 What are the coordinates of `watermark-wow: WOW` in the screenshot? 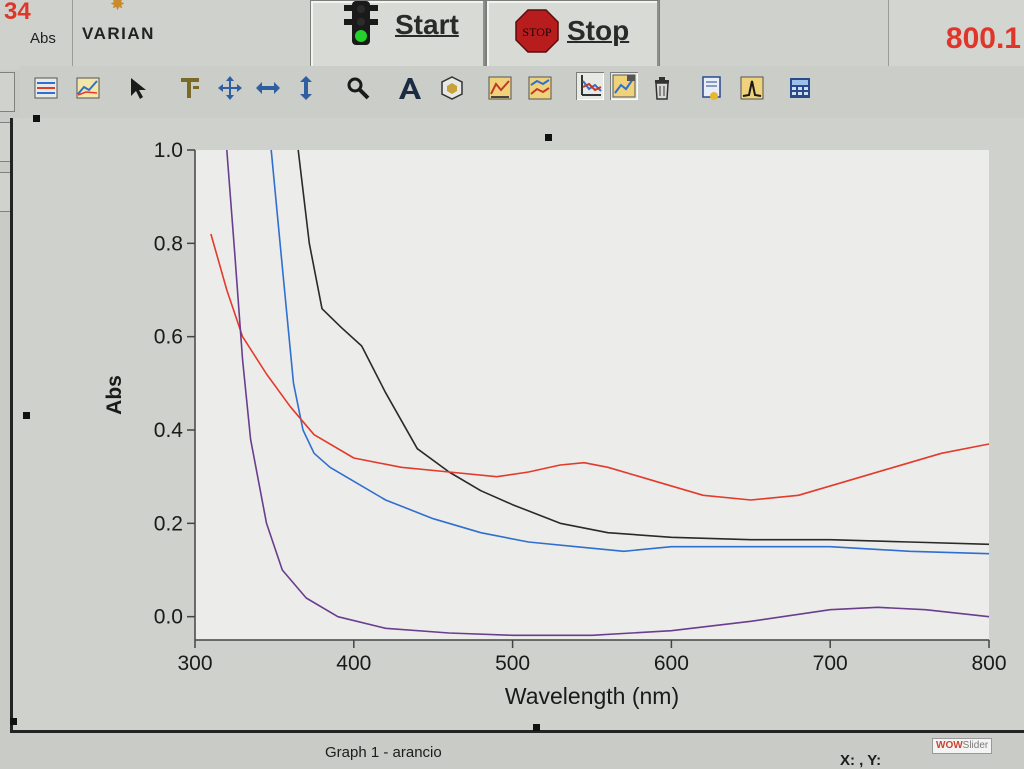 It's located at (949, 745).